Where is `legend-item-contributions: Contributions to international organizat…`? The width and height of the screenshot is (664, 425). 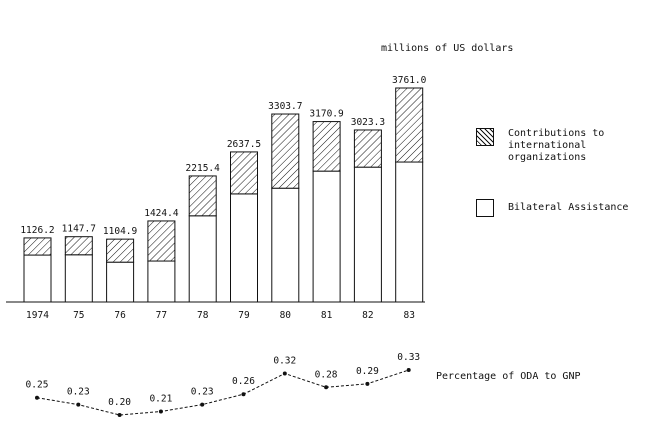
legend-item-contributions: Contributions to international organizat… is located at coordinates (540, 146).